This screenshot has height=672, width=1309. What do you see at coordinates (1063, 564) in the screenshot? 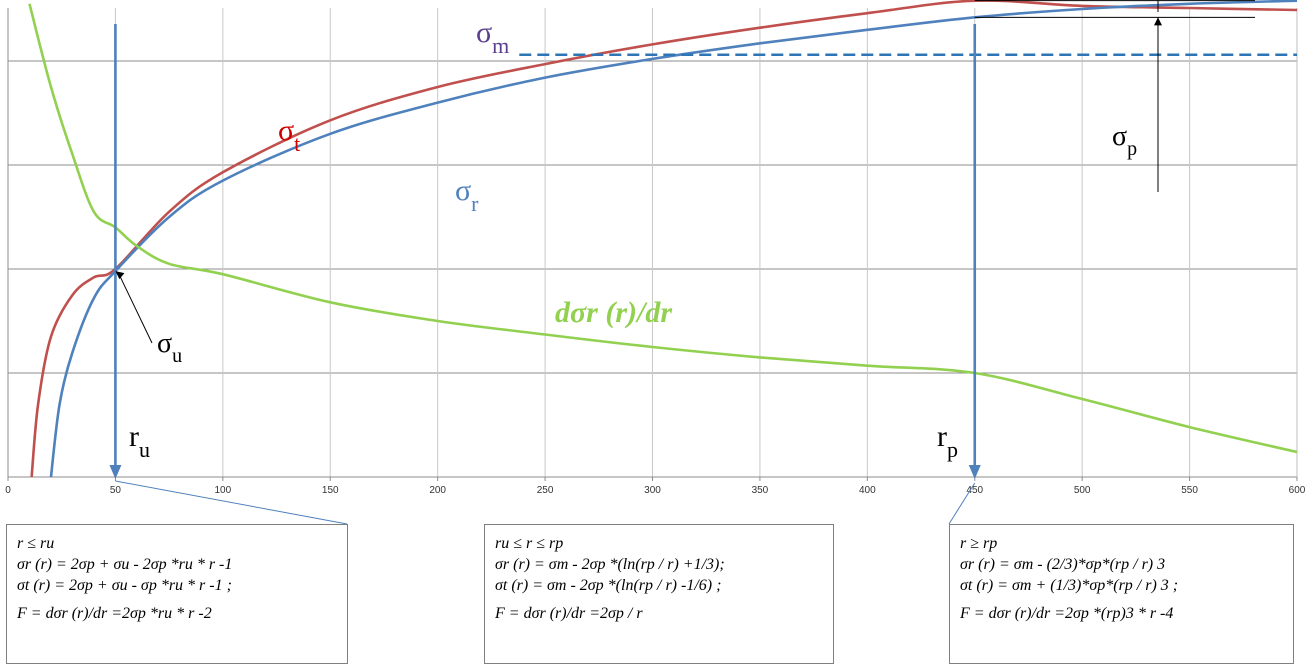
I see `formula-line: σr (r) = σm - (2/3)*σp*(rp / r) 3` at bounding box center [1063, 564].